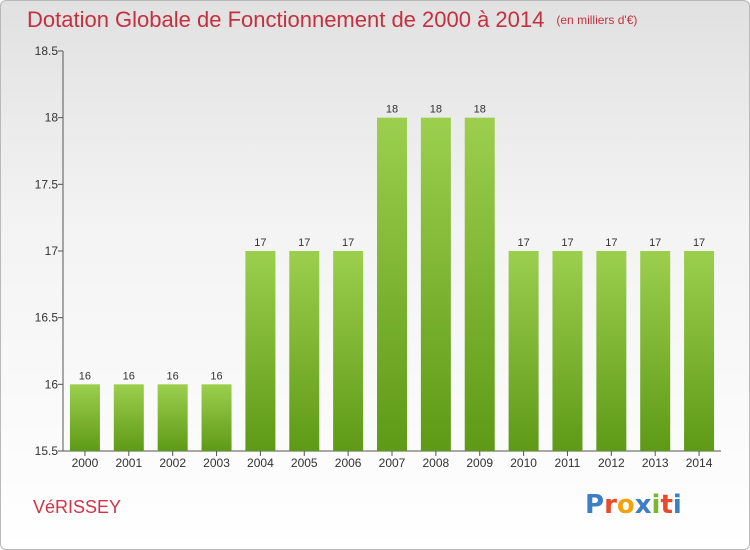  What do you see at coordinates (216, 463) in the screenshot?
I see `x-tick-label: 2003` at bounding box center [216, 463].